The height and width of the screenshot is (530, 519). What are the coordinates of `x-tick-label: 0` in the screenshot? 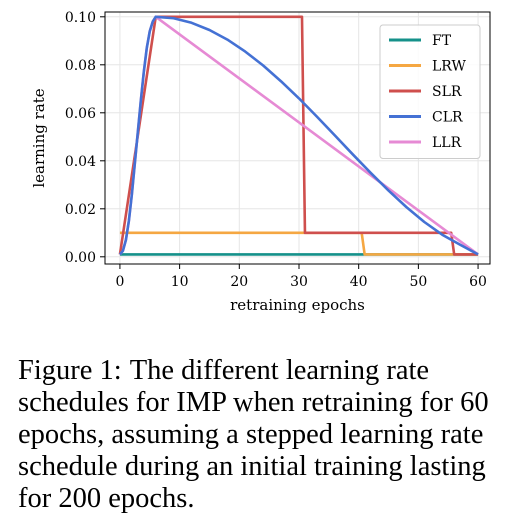 It's located at (119, 282).